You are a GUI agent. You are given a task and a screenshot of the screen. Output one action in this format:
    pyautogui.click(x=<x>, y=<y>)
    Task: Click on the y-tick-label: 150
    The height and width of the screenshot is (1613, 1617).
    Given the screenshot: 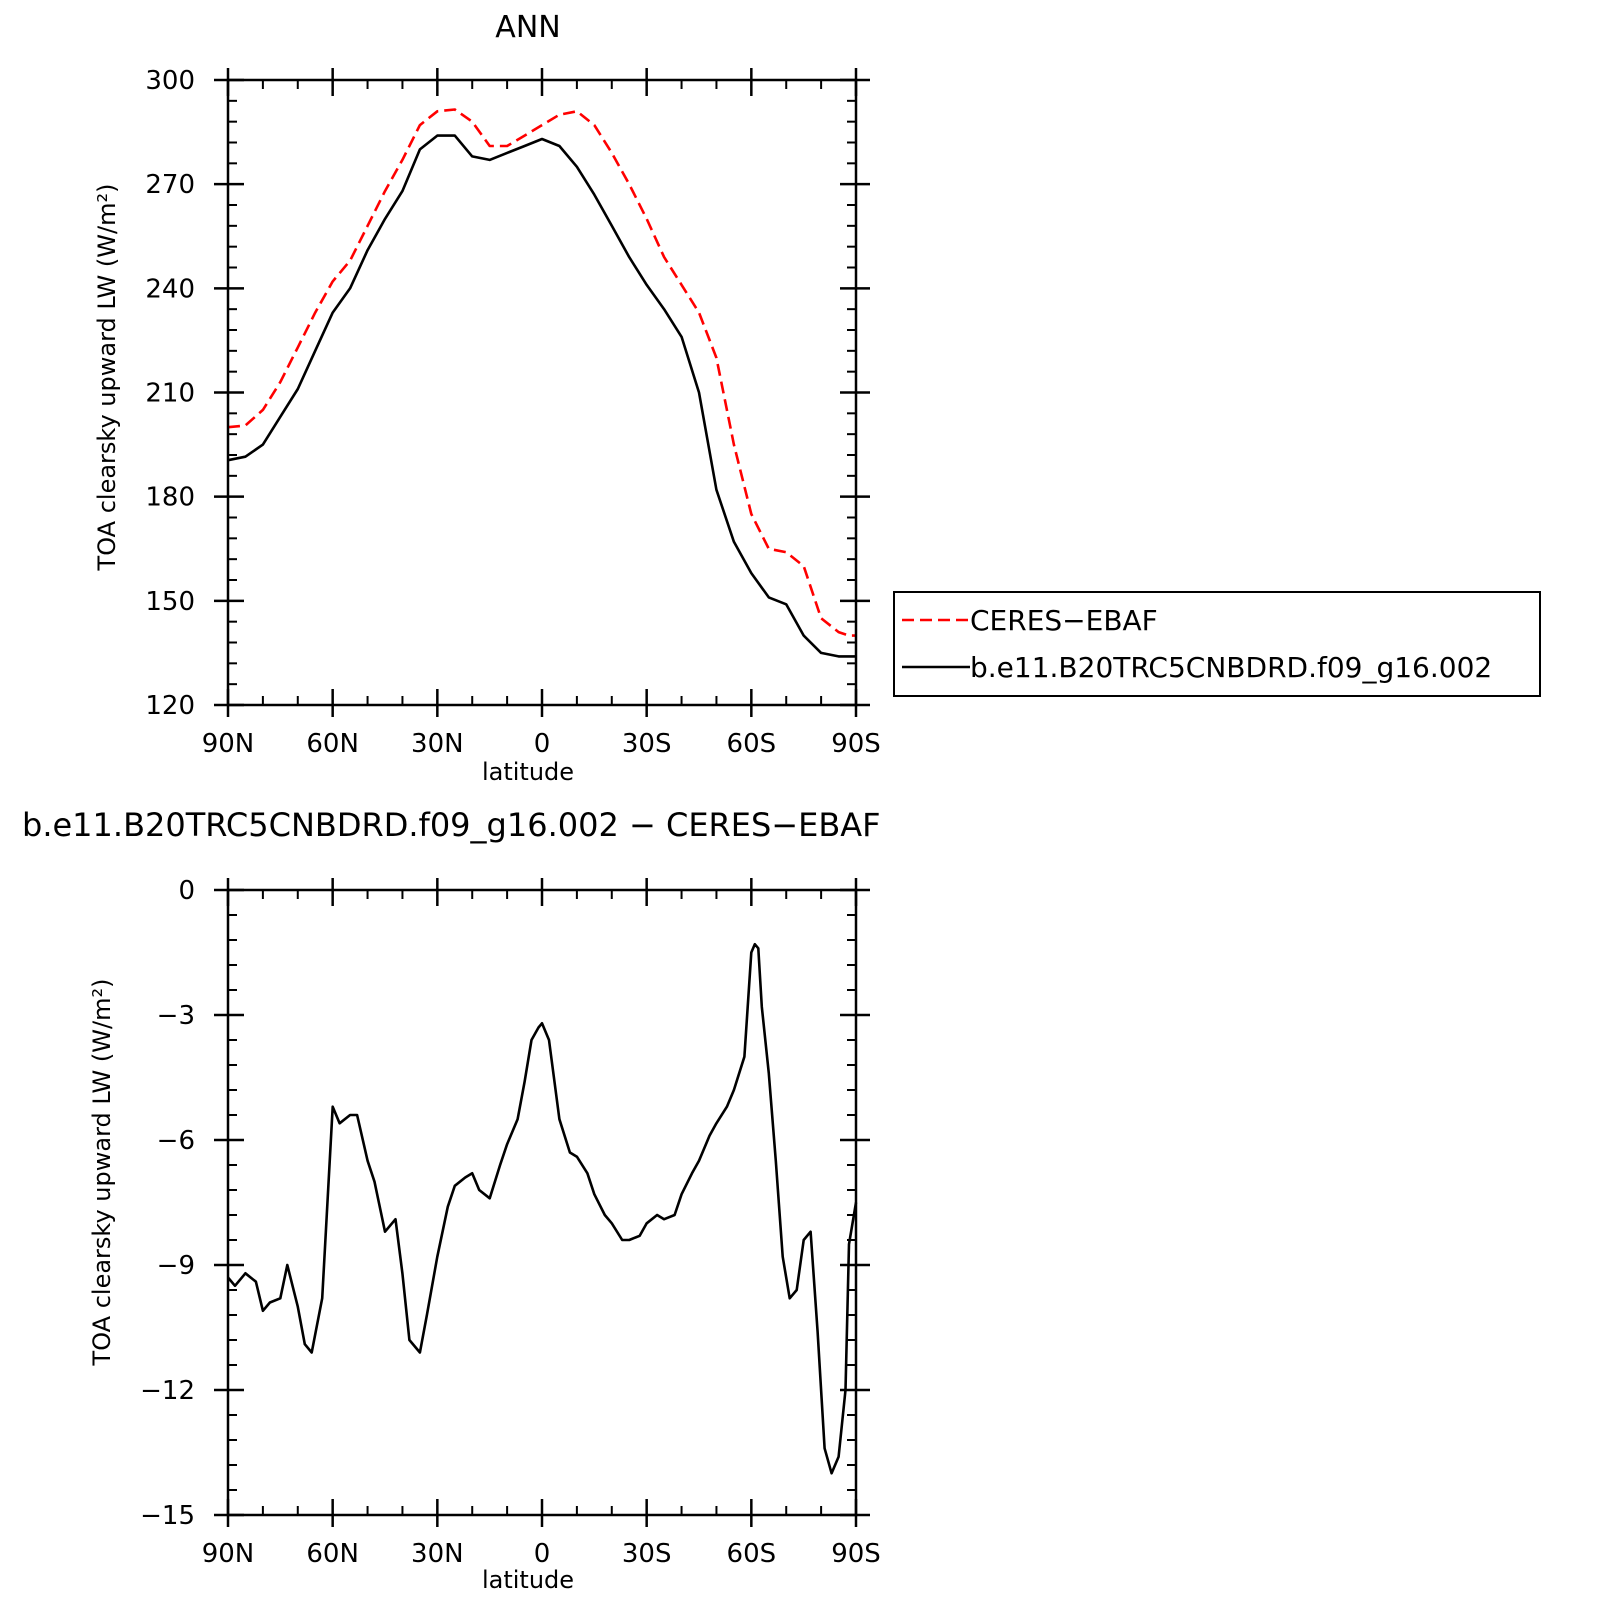 What is the action you would take?
    pyautogui.click(x=170, y=602)
    